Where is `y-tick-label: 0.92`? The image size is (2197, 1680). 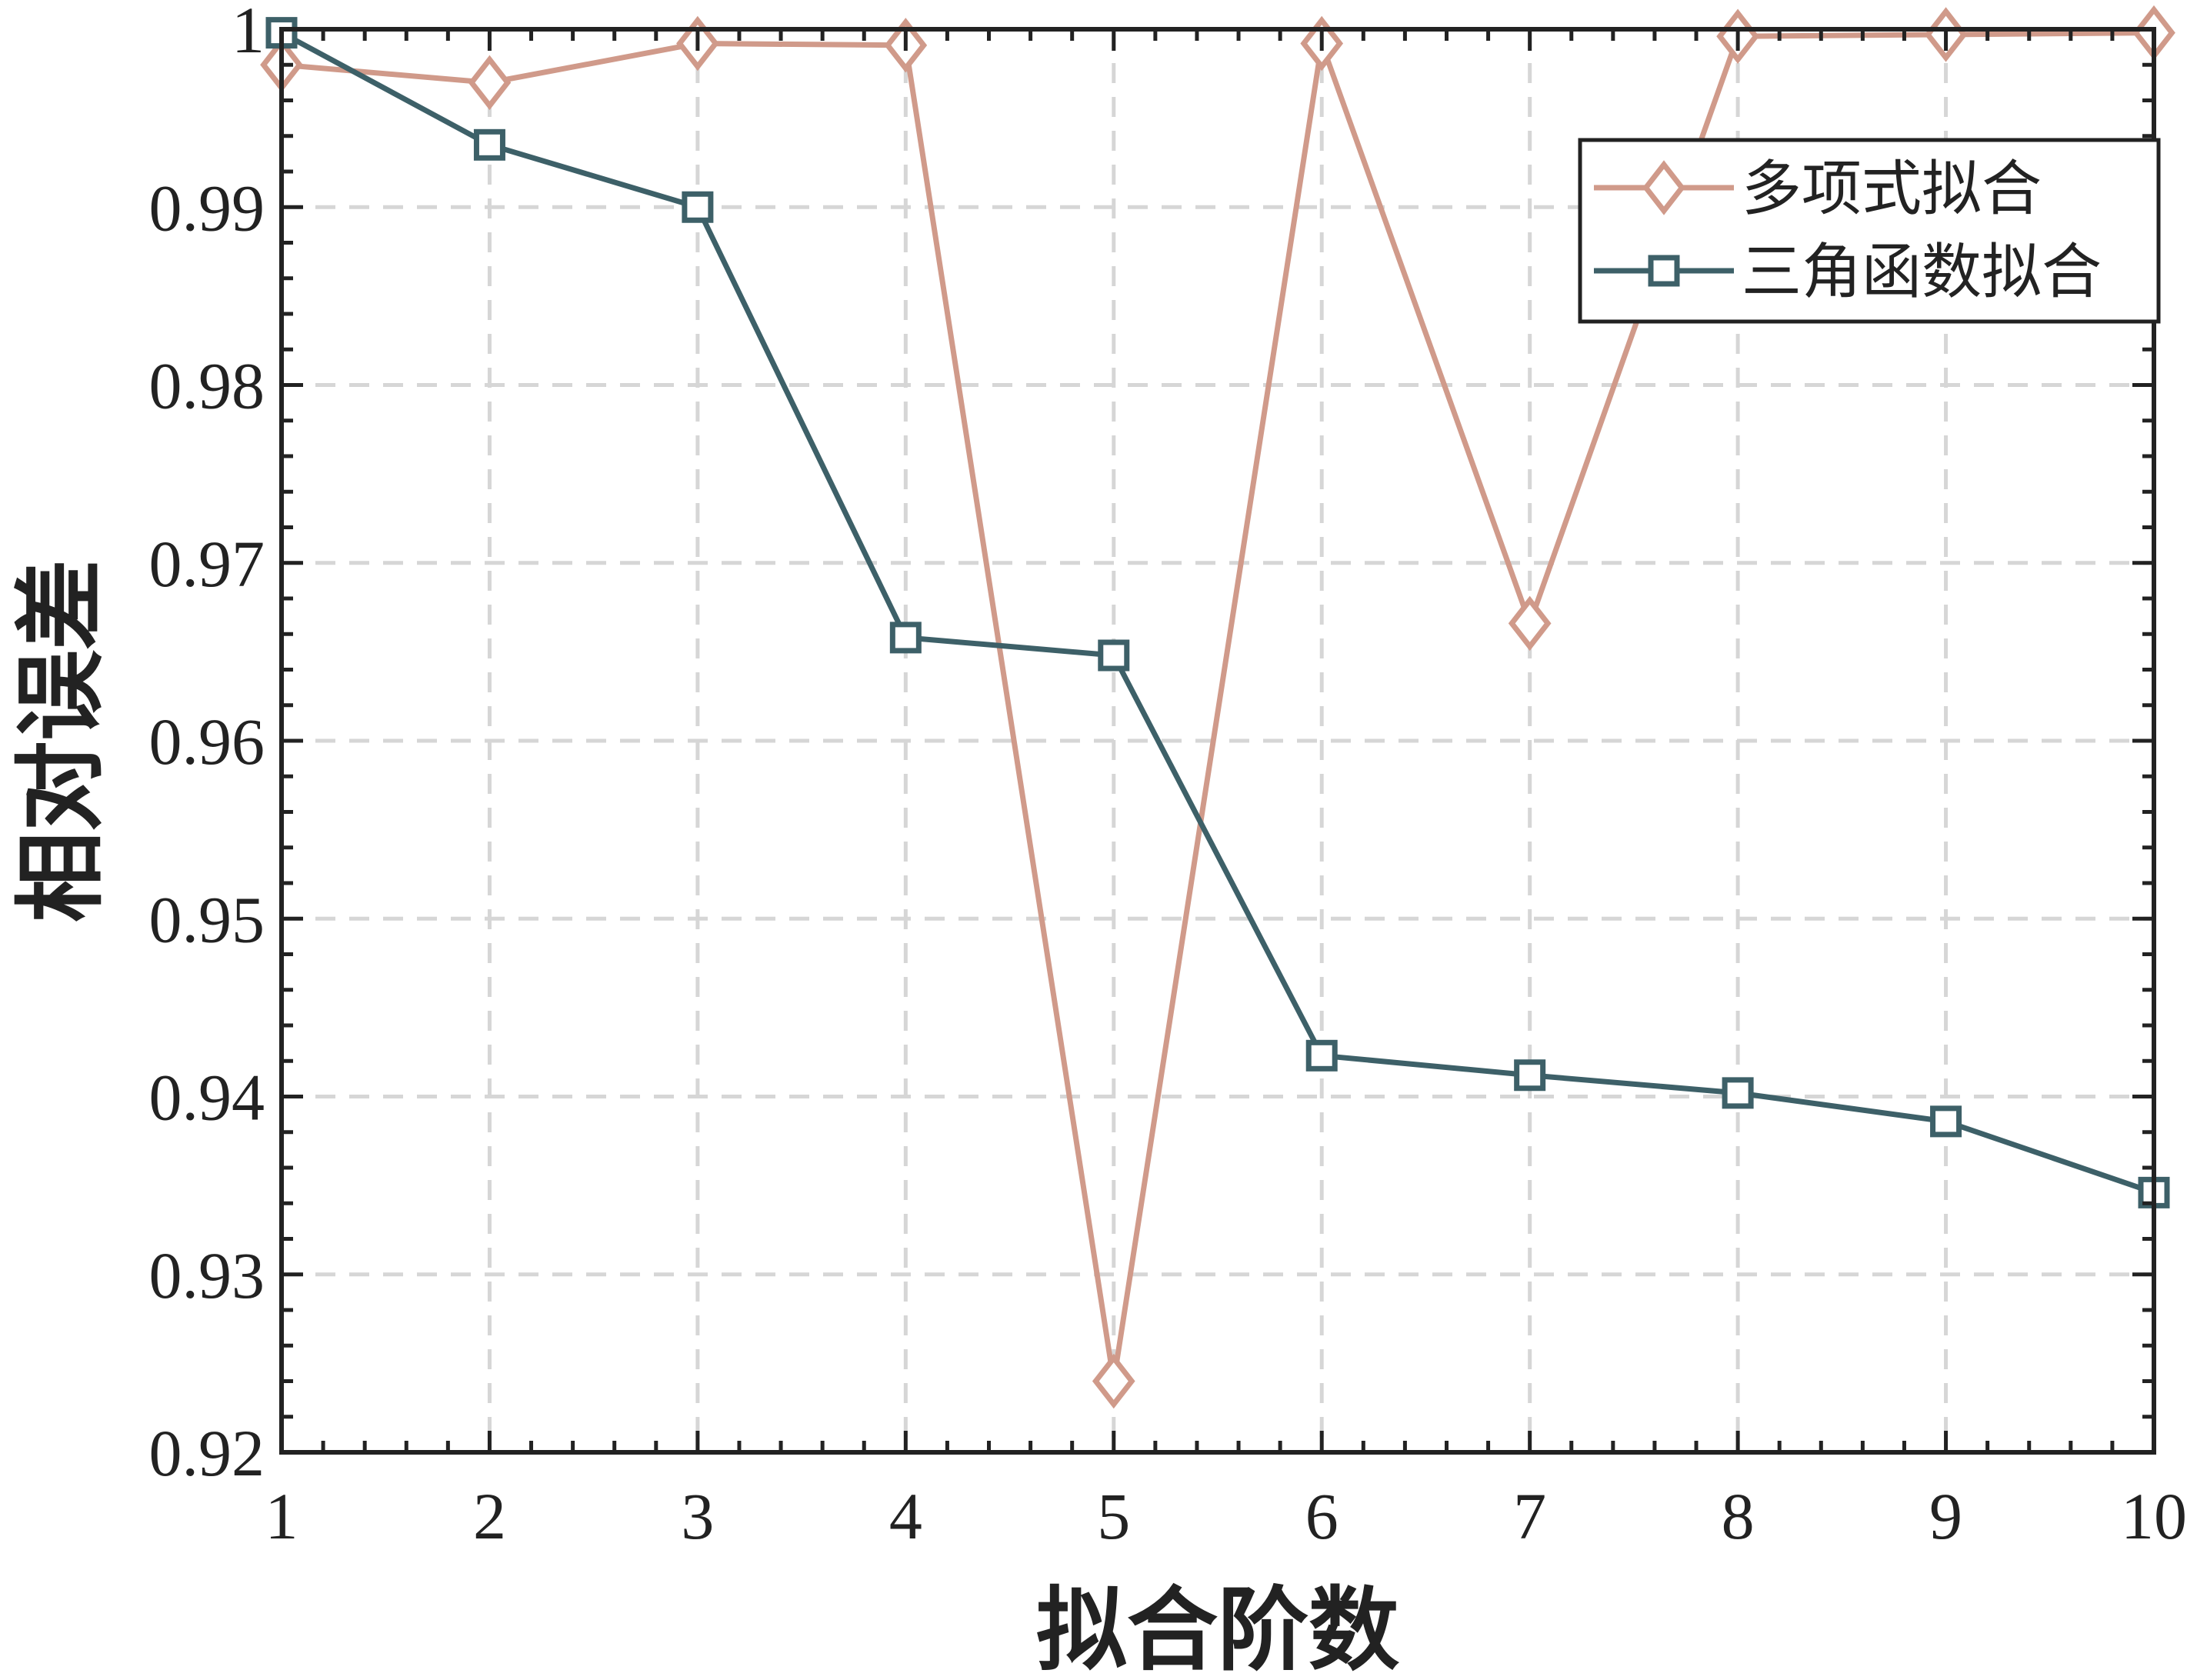
y-tick-label: 0.92 is located at coordinates (207, 1453).